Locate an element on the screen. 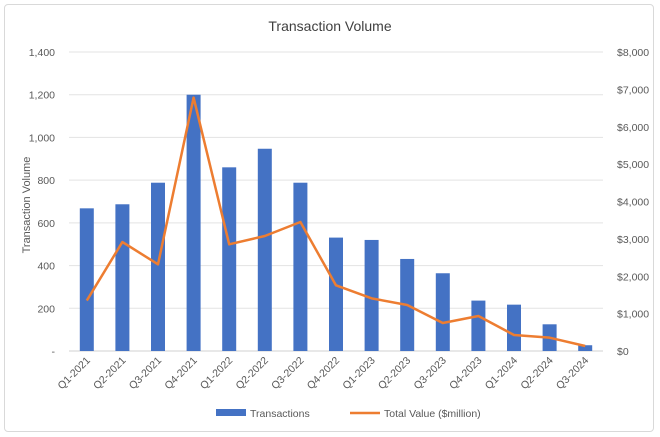 Image resolution: width=660 pixels, height=437 pixels. y2-tick-label: $2,000 is located at coordinates (633, 277).